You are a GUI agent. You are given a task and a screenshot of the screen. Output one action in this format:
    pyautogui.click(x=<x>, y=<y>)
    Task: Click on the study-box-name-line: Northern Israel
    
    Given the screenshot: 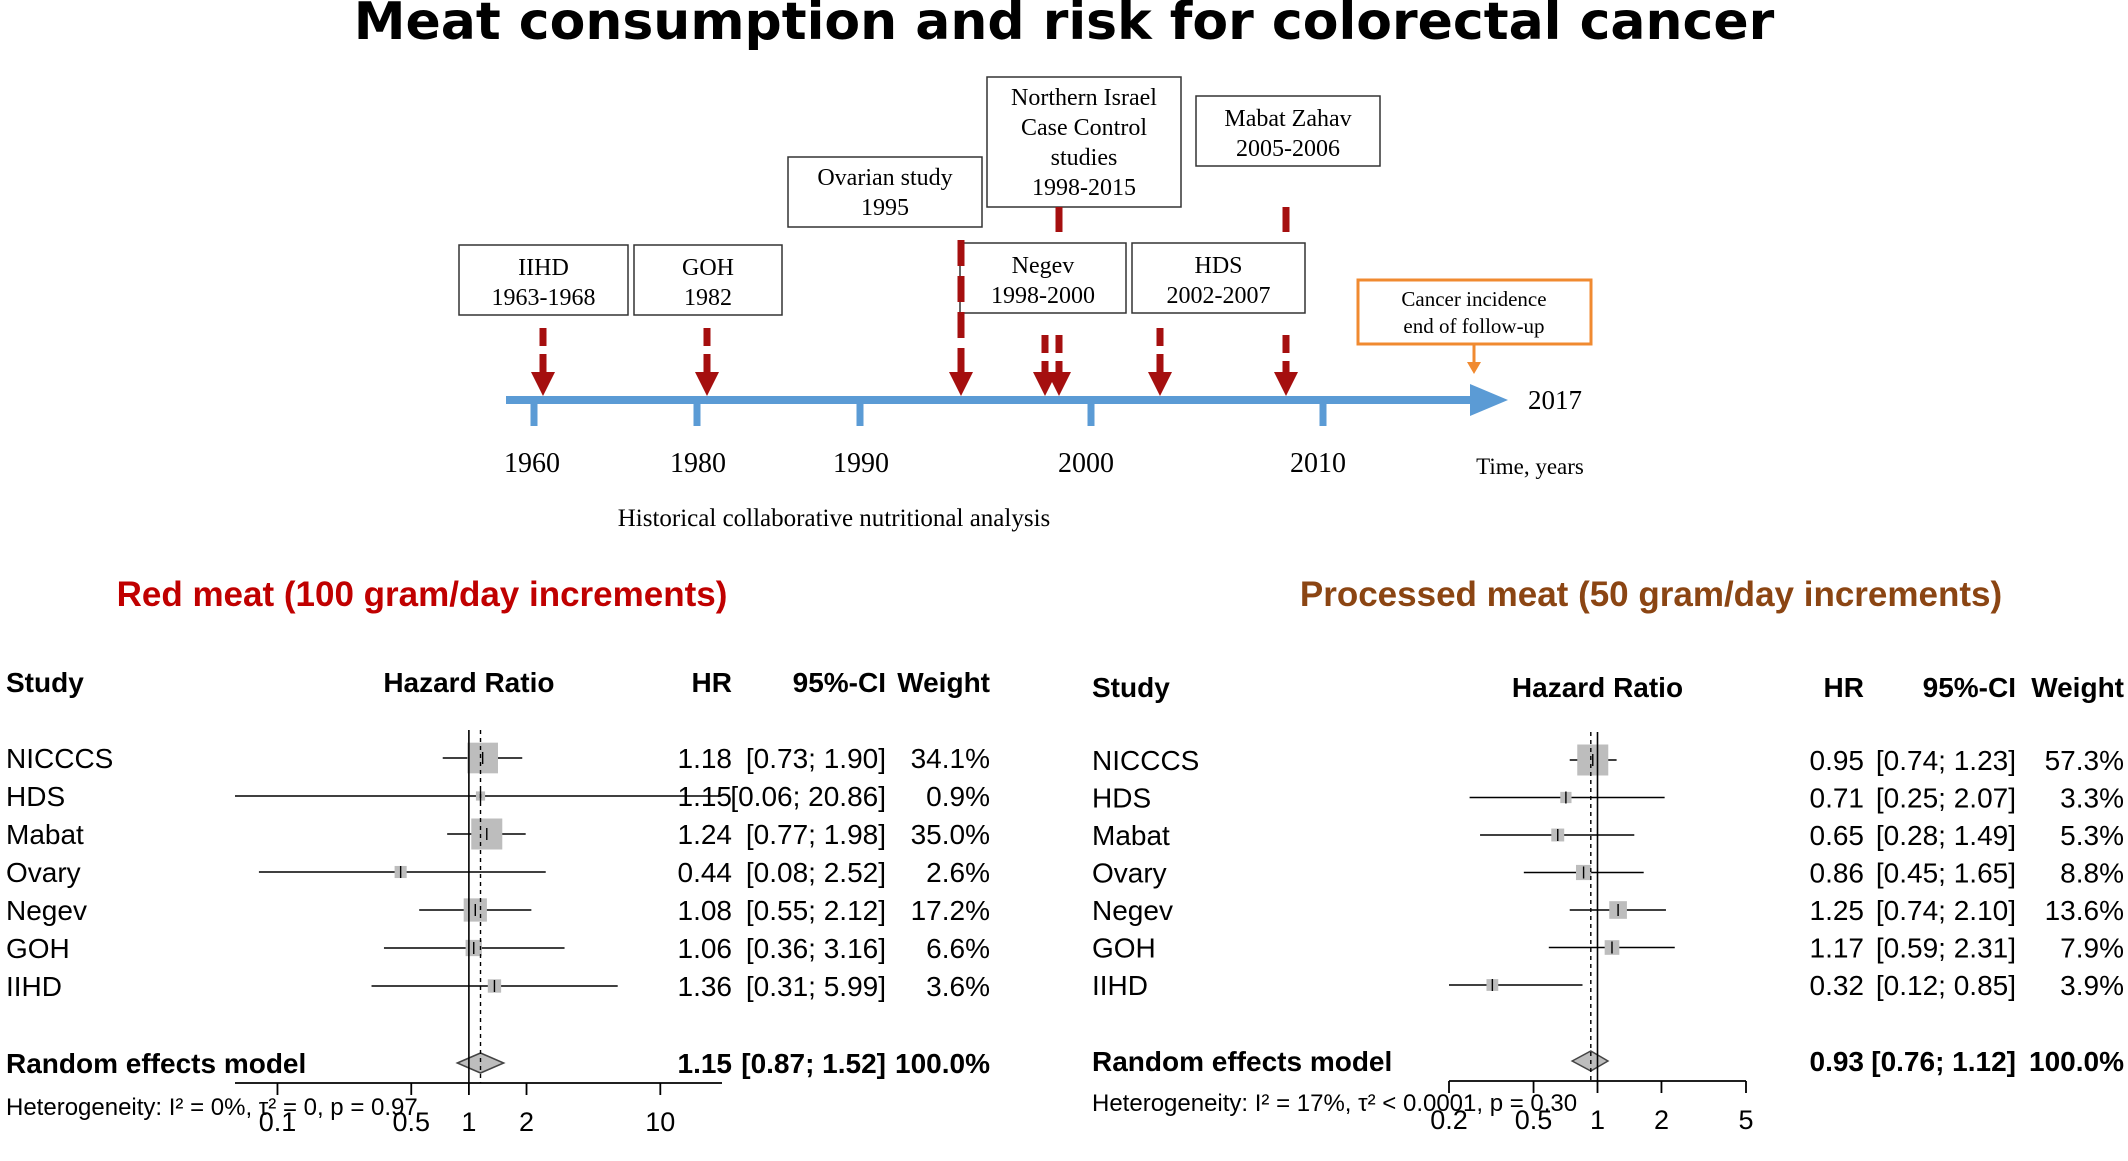 What is the action you would take?
    pyautogui.click(x=1084, y=98)
    